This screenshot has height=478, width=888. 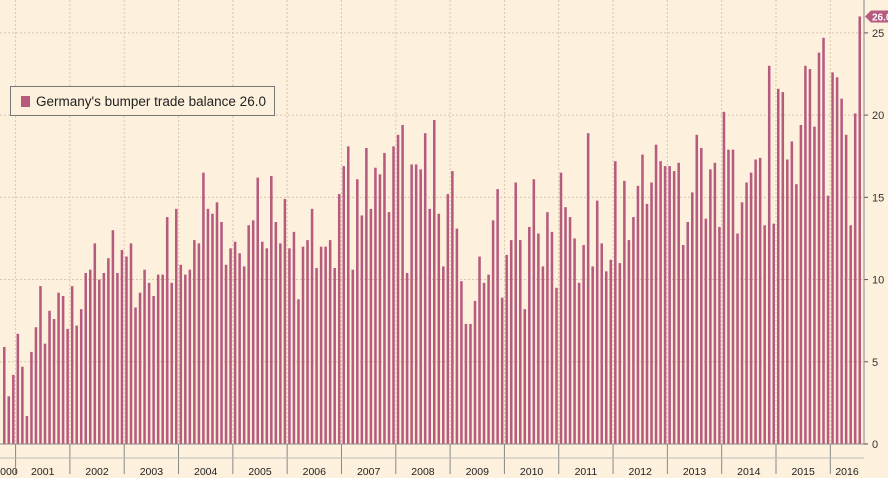 What do you see at coordinates (97, 472) in the screenshot?
I see `x-tick-label: 2002` at bounding box center [97, 472].